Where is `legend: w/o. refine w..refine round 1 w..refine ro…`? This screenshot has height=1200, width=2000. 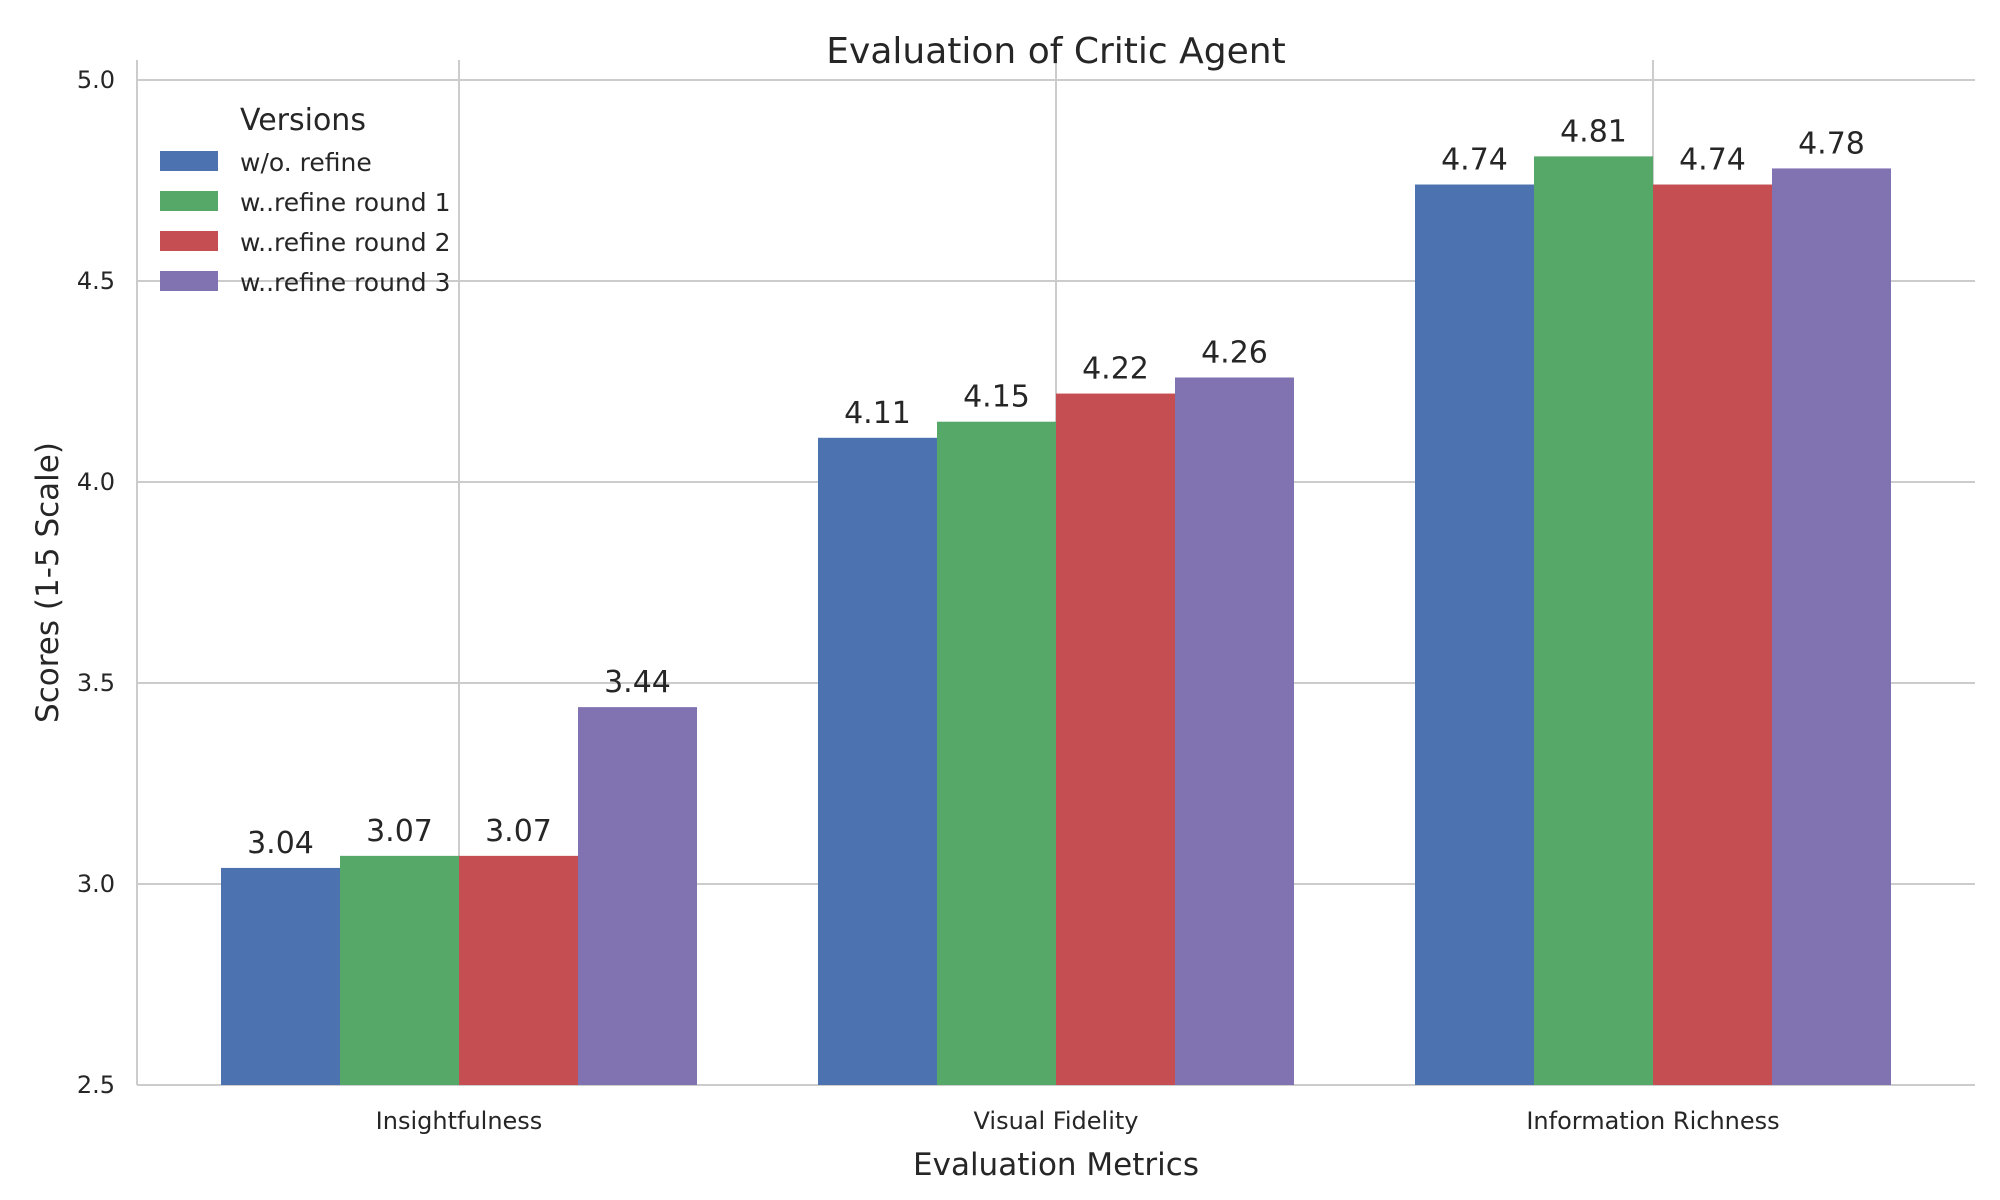 legend: w/o. refine w..refine round 1 w..refine ro… is located at coordinates (305, 222).